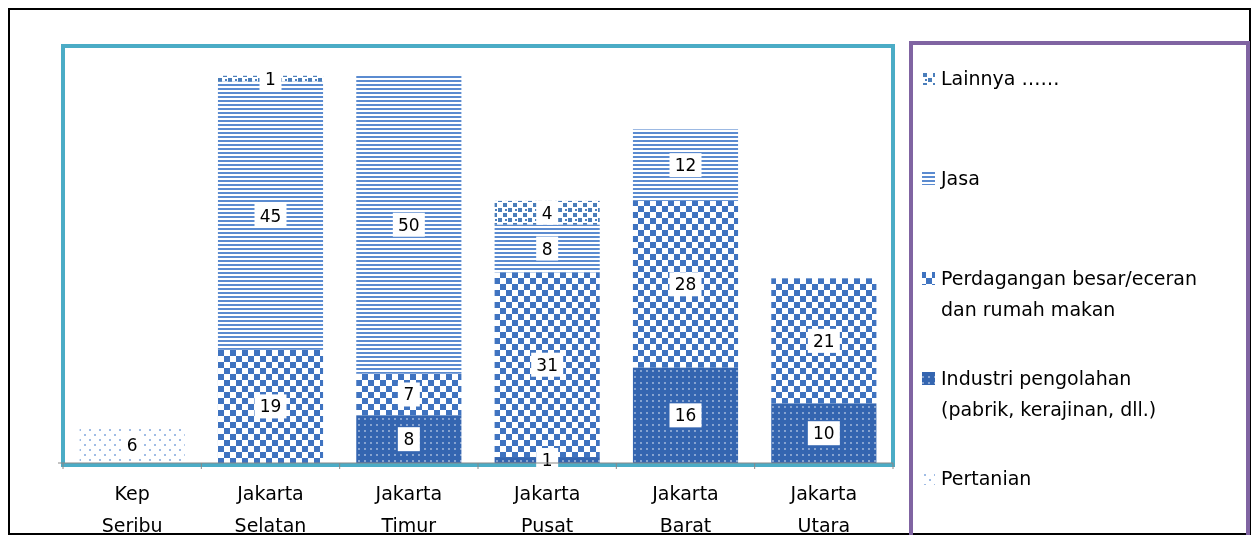 The width and height of the screenshot is (1259, 543). Describe the element at coordinates (960, 178) in the screenshot. I see `legend-label: Jasa` at that location.